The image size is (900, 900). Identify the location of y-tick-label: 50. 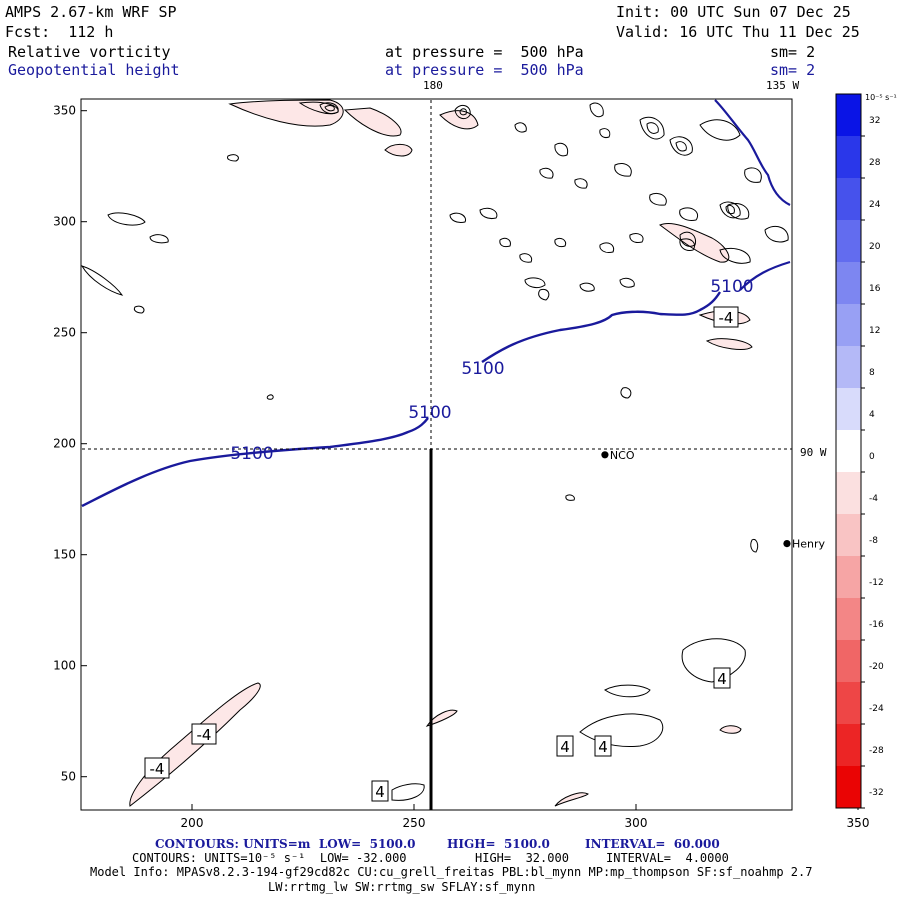
(68, 777).